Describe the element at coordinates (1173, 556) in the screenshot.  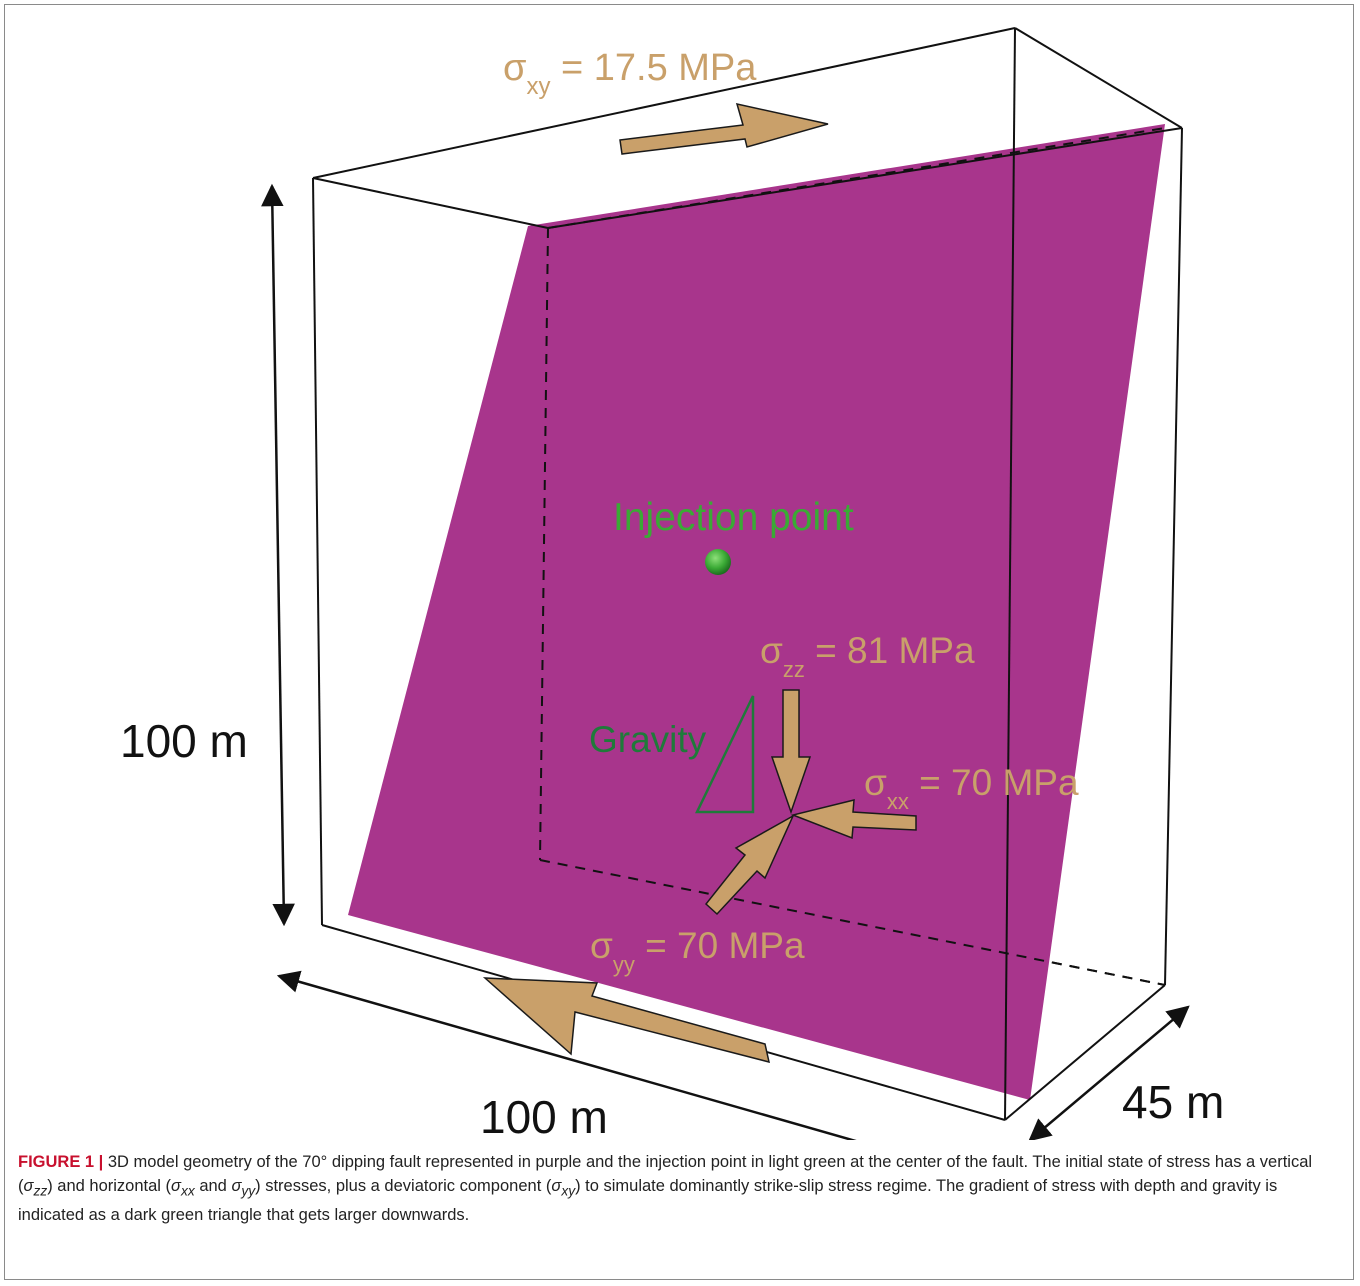
I see `back-right-vertical-edge` at that location.